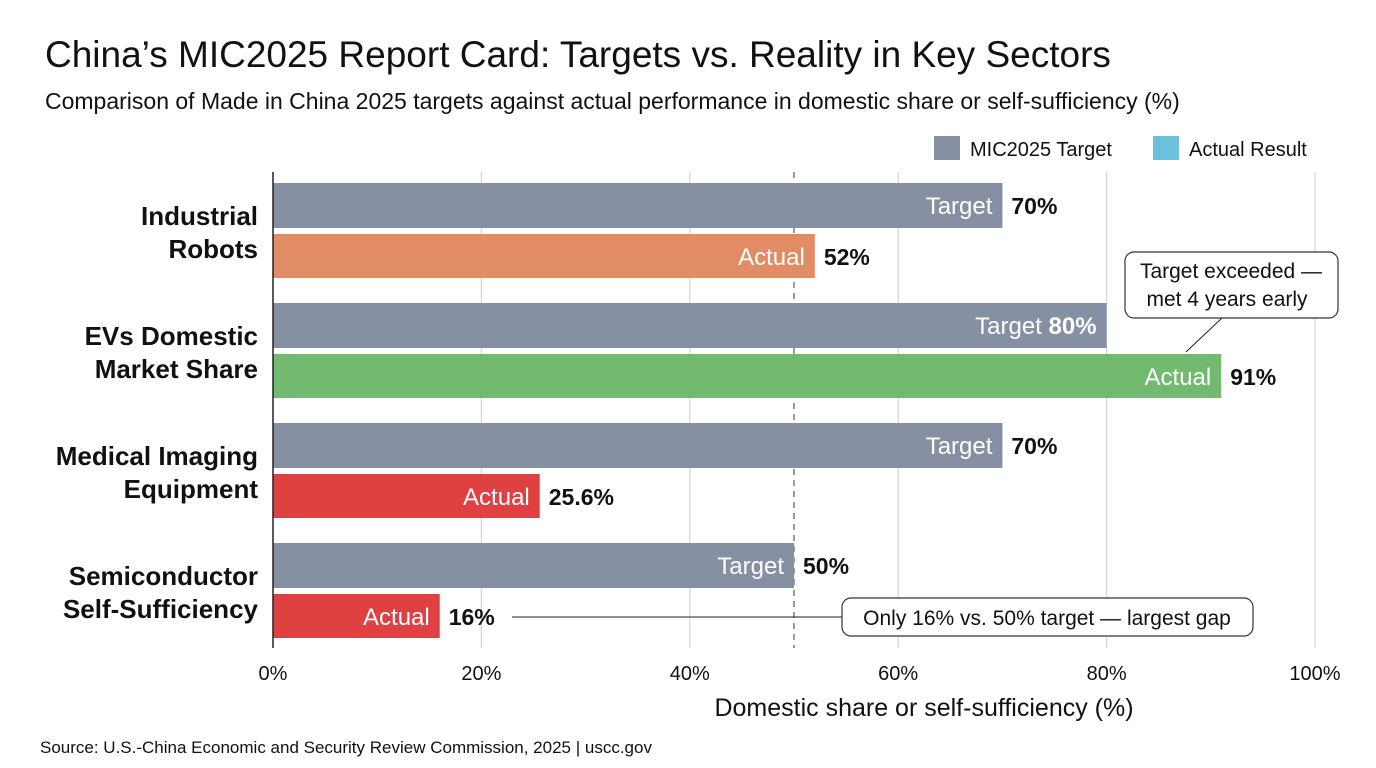  Describe the element at coordinates (1035, 326) in the screenshot. I see `target-bar-label: Target 80%` at that location.